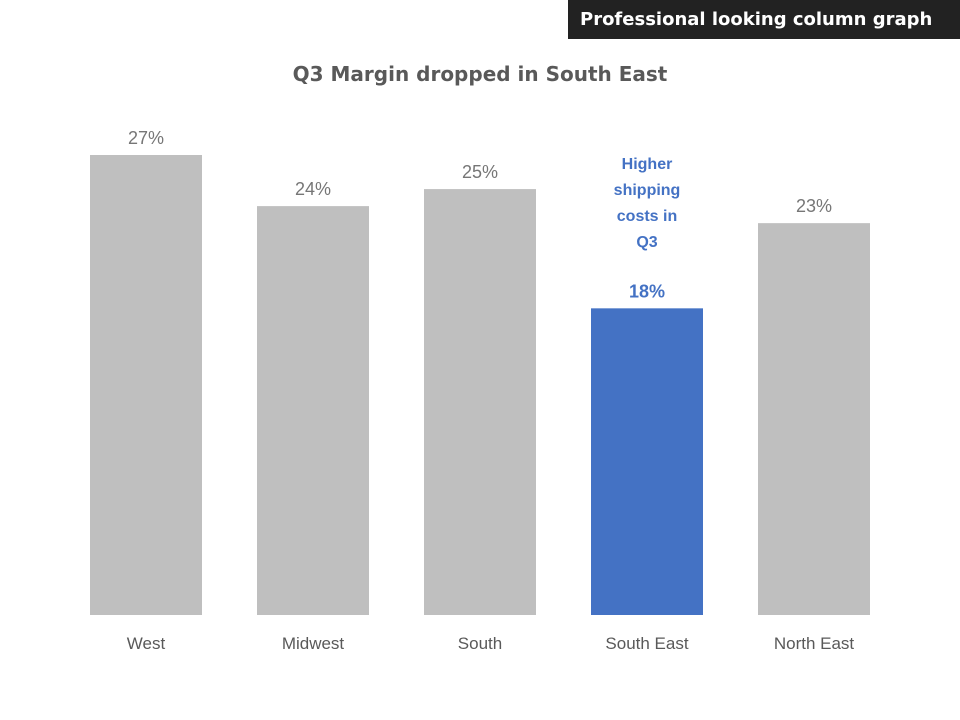  Describe the element at coordinates (814, 643) in the screenshot. I see `x-tick-label: North East` at that location.